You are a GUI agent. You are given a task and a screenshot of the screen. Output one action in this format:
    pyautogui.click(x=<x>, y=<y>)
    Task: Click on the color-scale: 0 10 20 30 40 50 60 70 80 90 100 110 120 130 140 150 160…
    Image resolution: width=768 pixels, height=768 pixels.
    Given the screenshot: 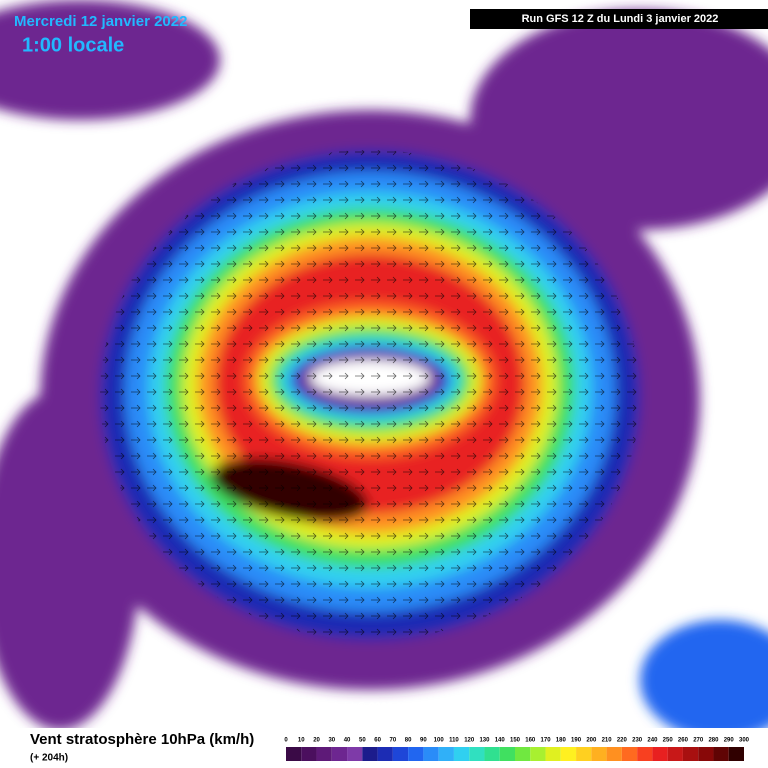 What is the action you would take?
    pyautogui.click(x=517, y=749)
    